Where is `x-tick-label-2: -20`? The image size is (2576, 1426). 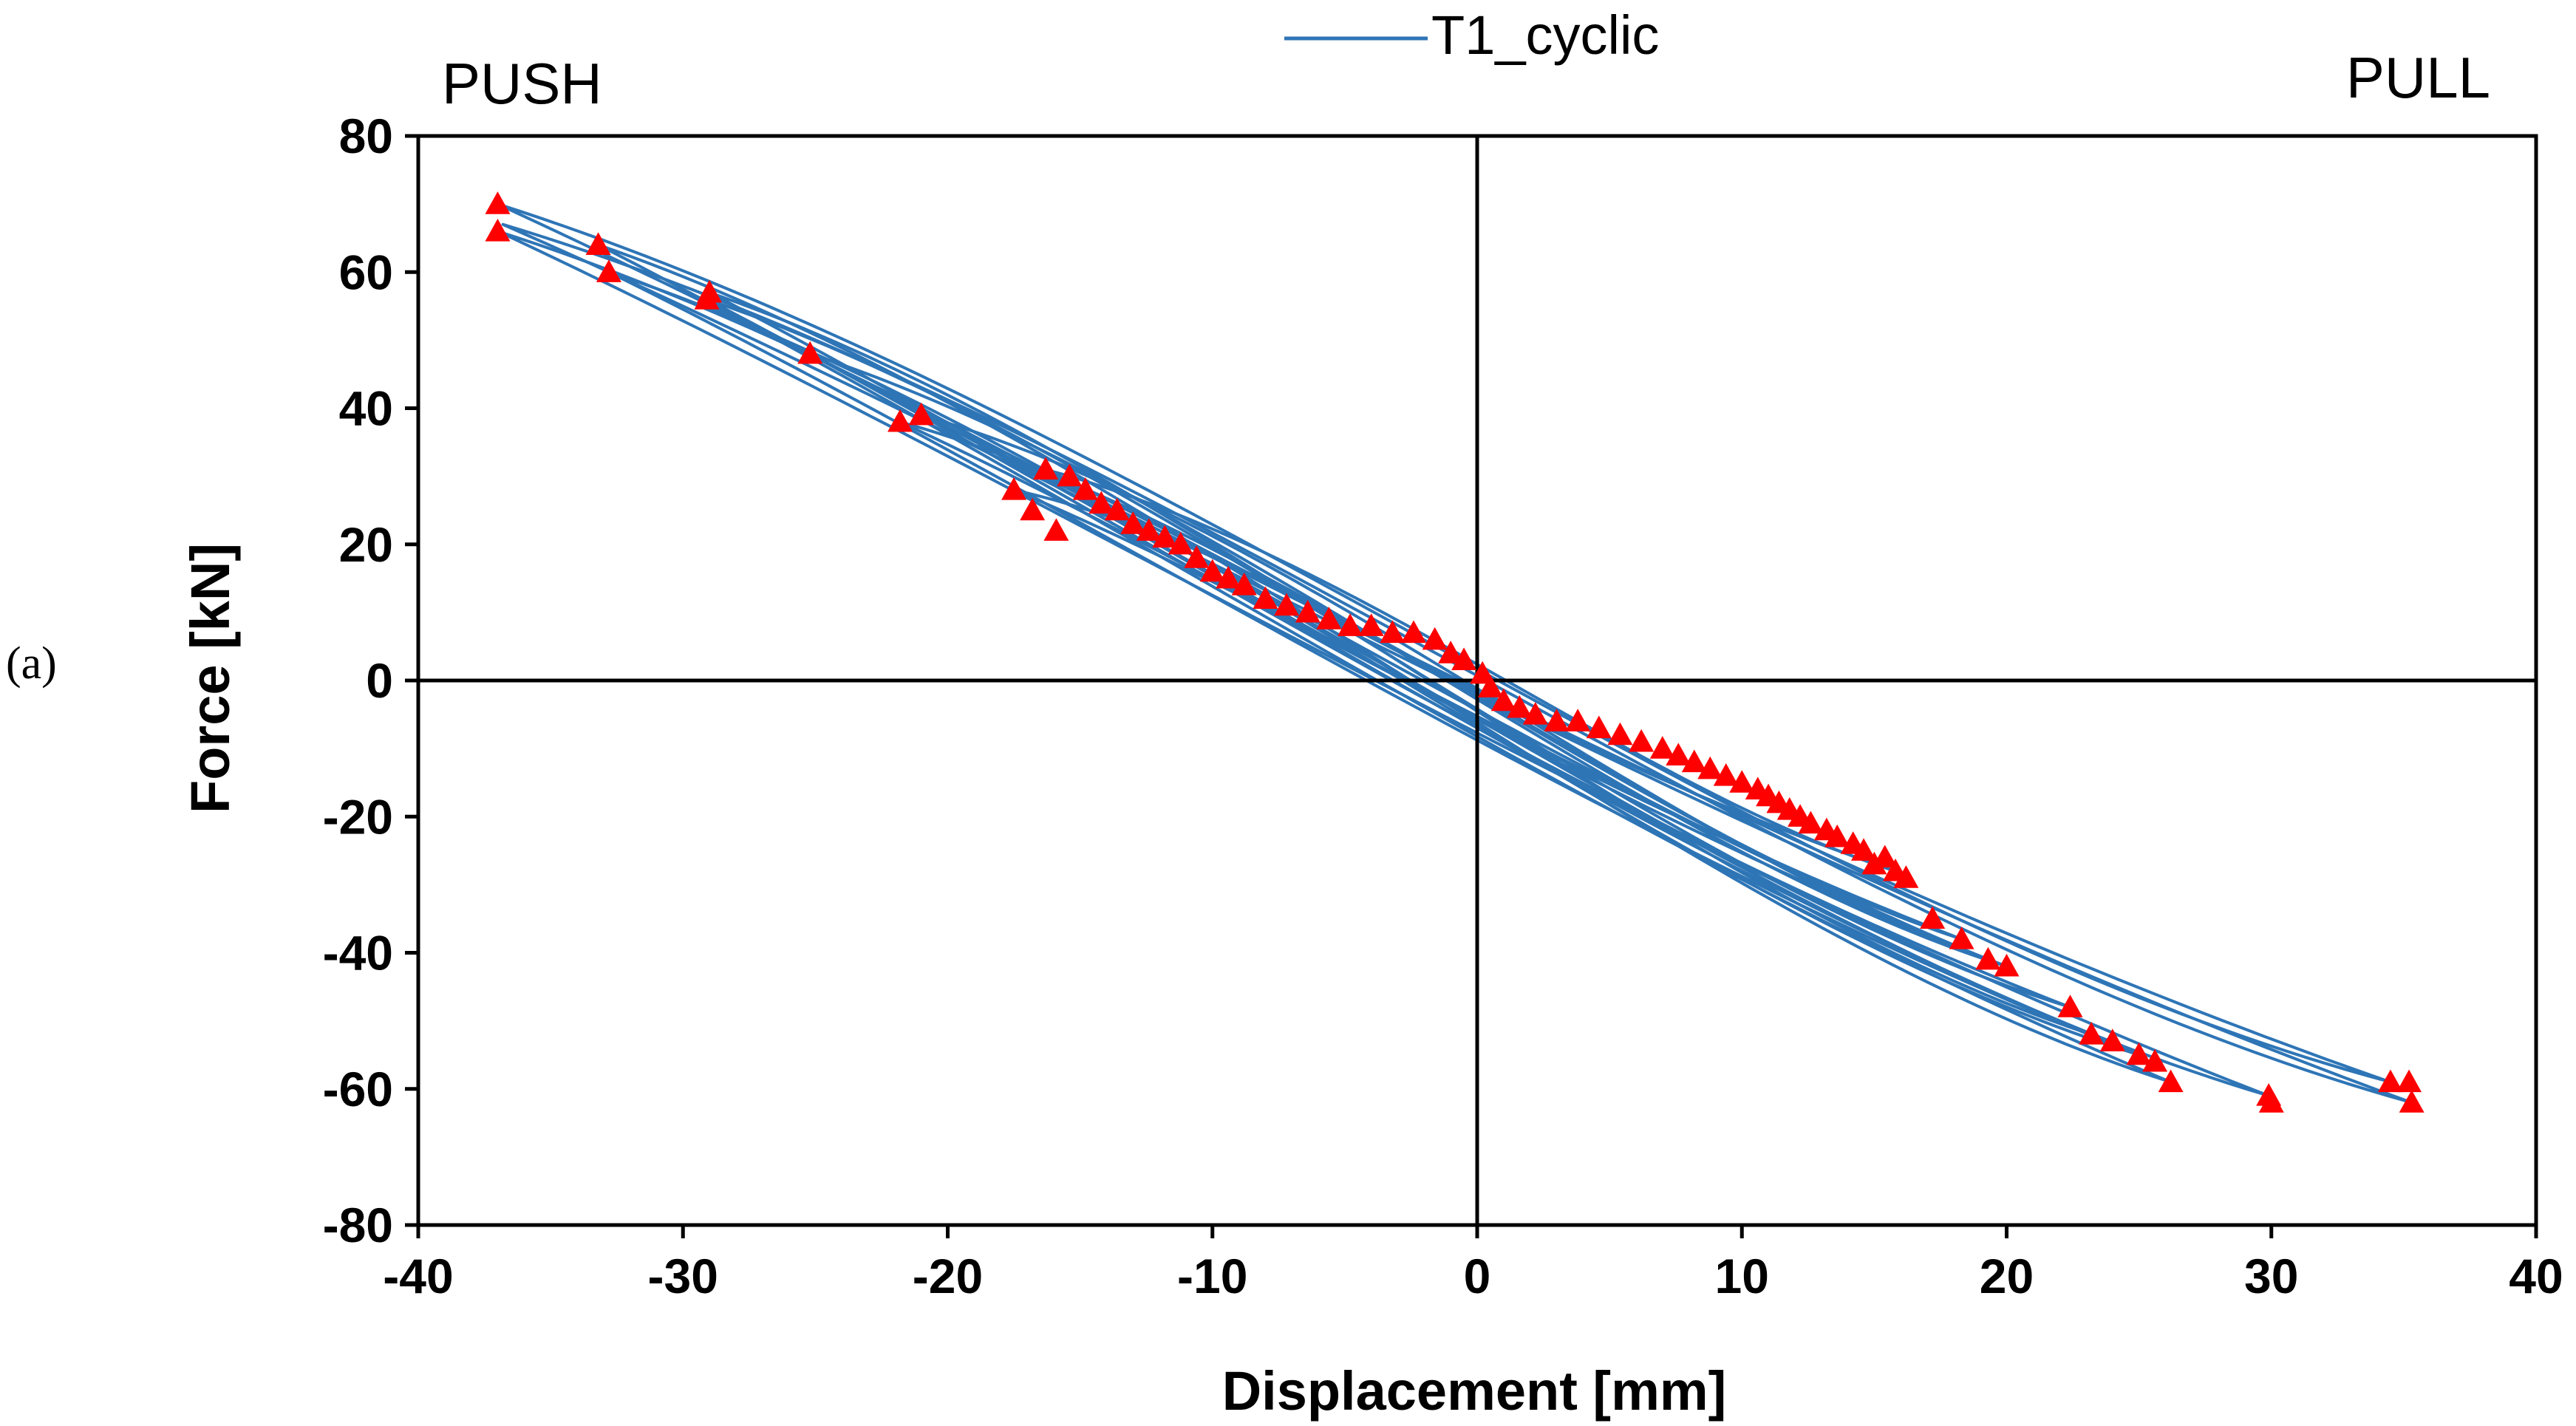 x-tick-label-2: -20 is located at coordinates (948, 1276).